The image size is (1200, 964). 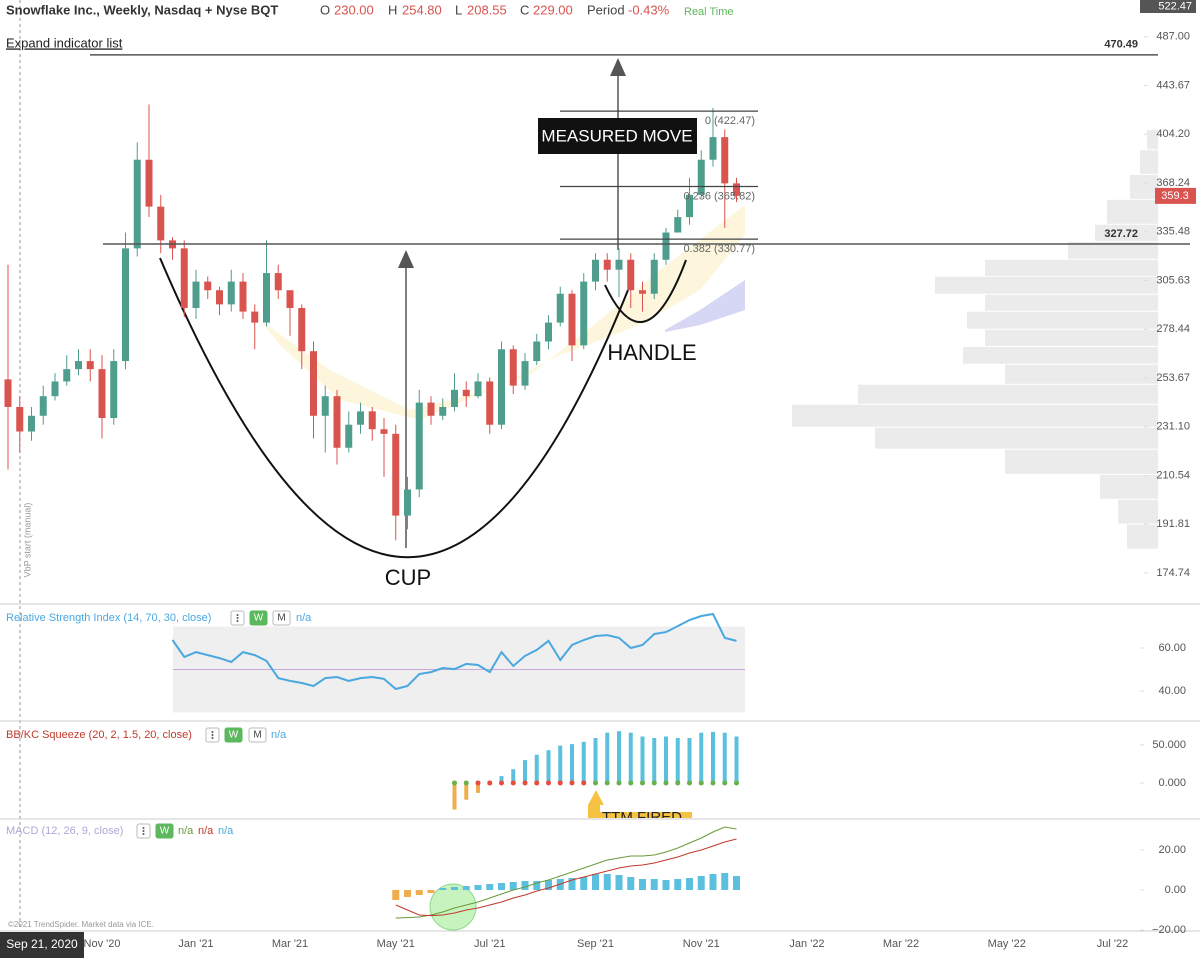 I want to click on last-price-badge, so click(x=1175, y=195).